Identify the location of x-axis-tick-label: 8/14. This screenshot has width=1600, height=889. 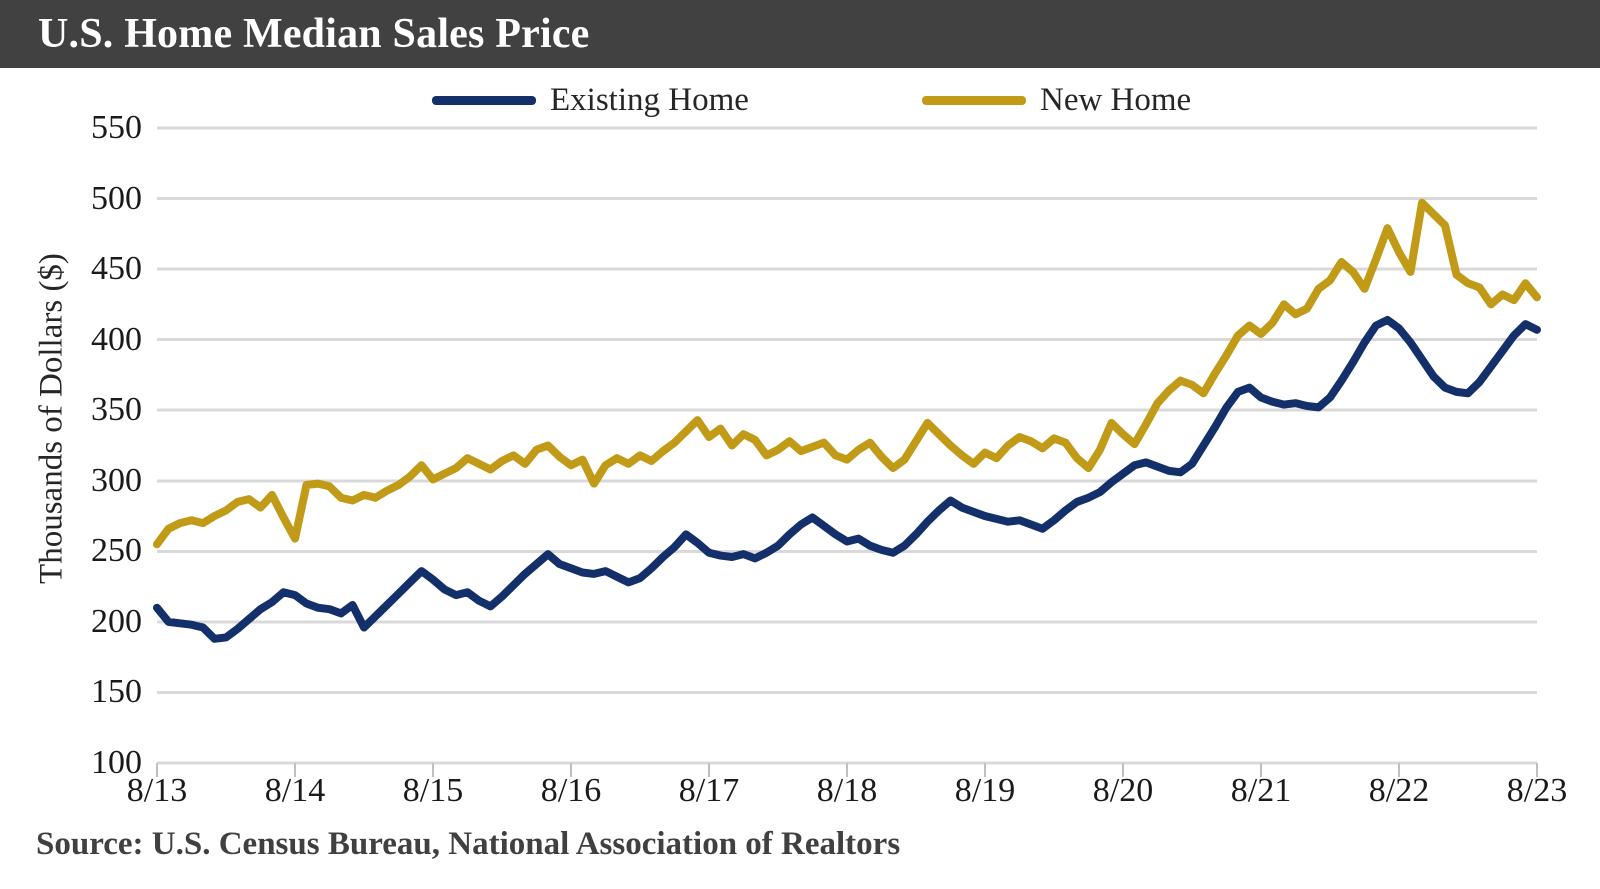
(295, 790).